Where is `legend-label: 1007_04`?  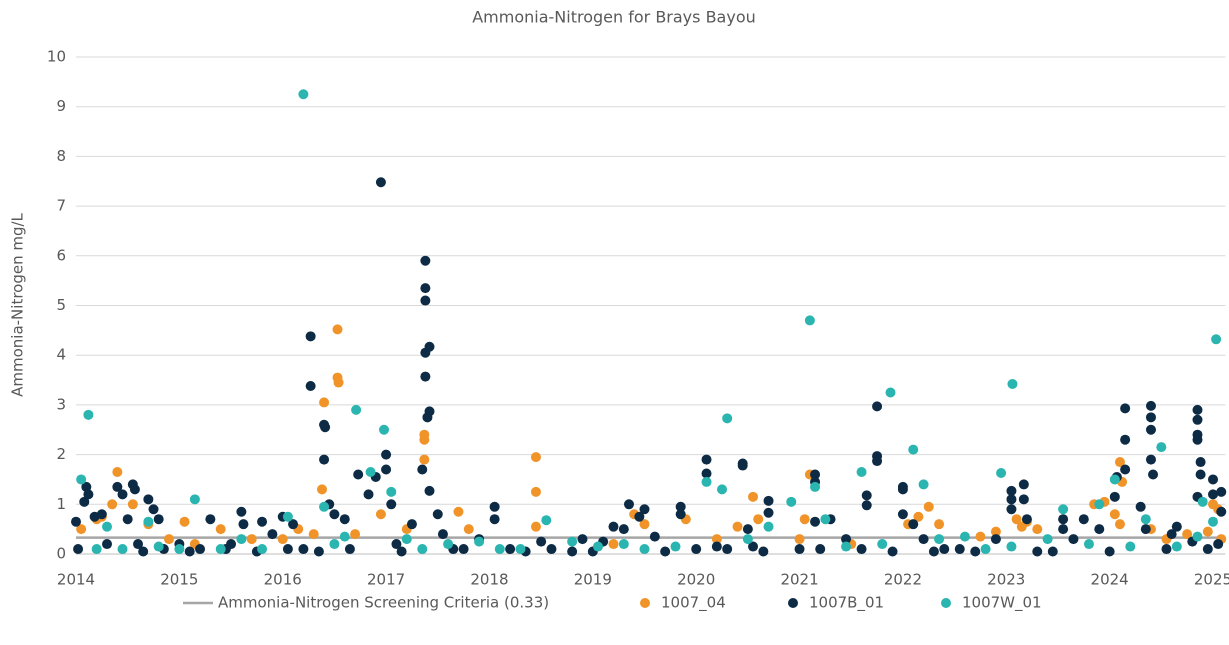 legend-label: 1007_04 is located at coordinates (693, 603).